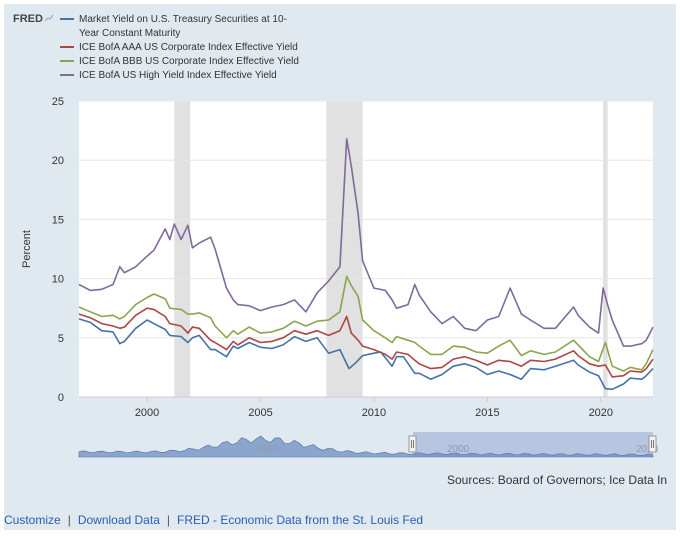 The height and width of the screenshot is (538, 680). What do you see at coordinates (118, 520) in the screenshot?
I see `download-data-link: Download Data` at bounding box center [118, 520].